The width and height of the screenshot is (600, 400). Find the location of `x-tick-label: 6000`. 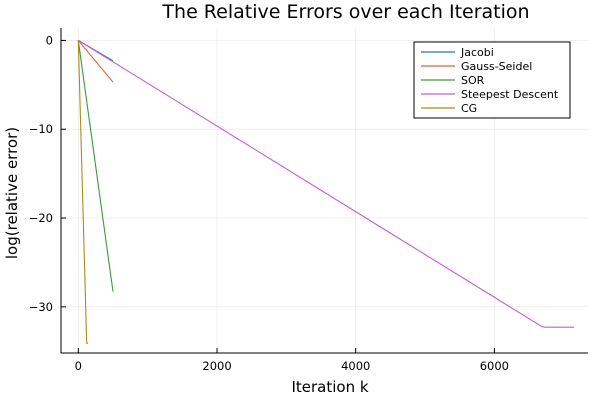

x-tick-label: 6000 is located at coordinates (494, 366).